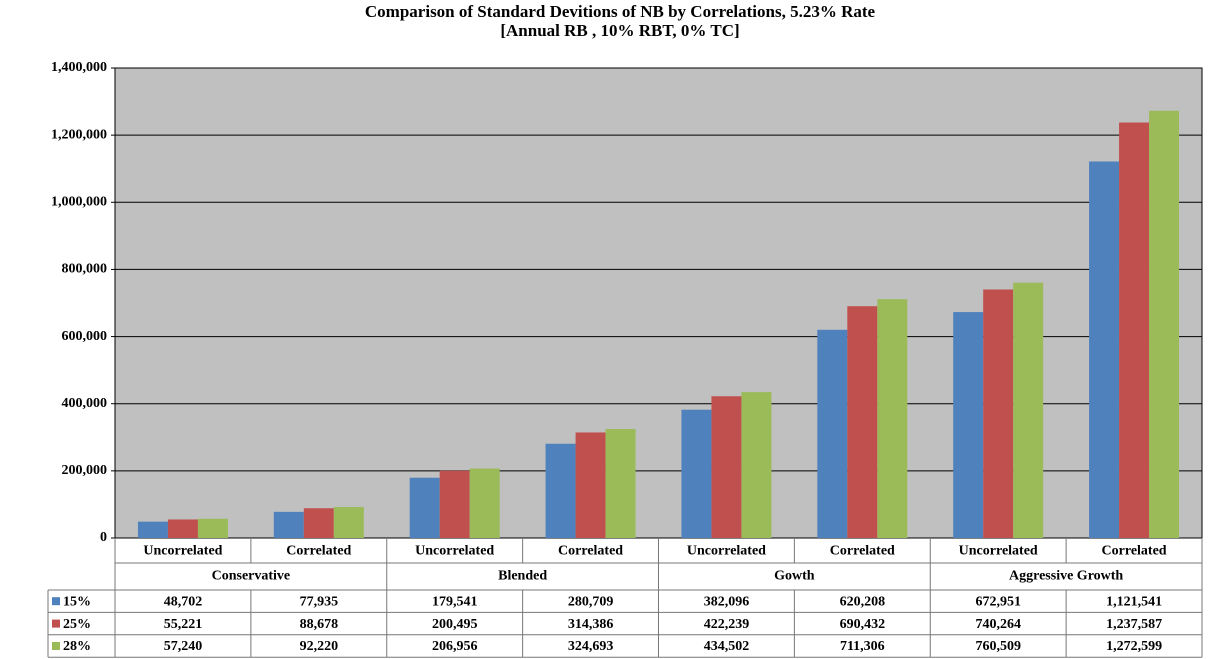 This screenshot has width=1209, height=659. What do you see at coordinates (319, 601) in the screenshot?
I see `table-value: 77,935` at bounding box center [319, 601].